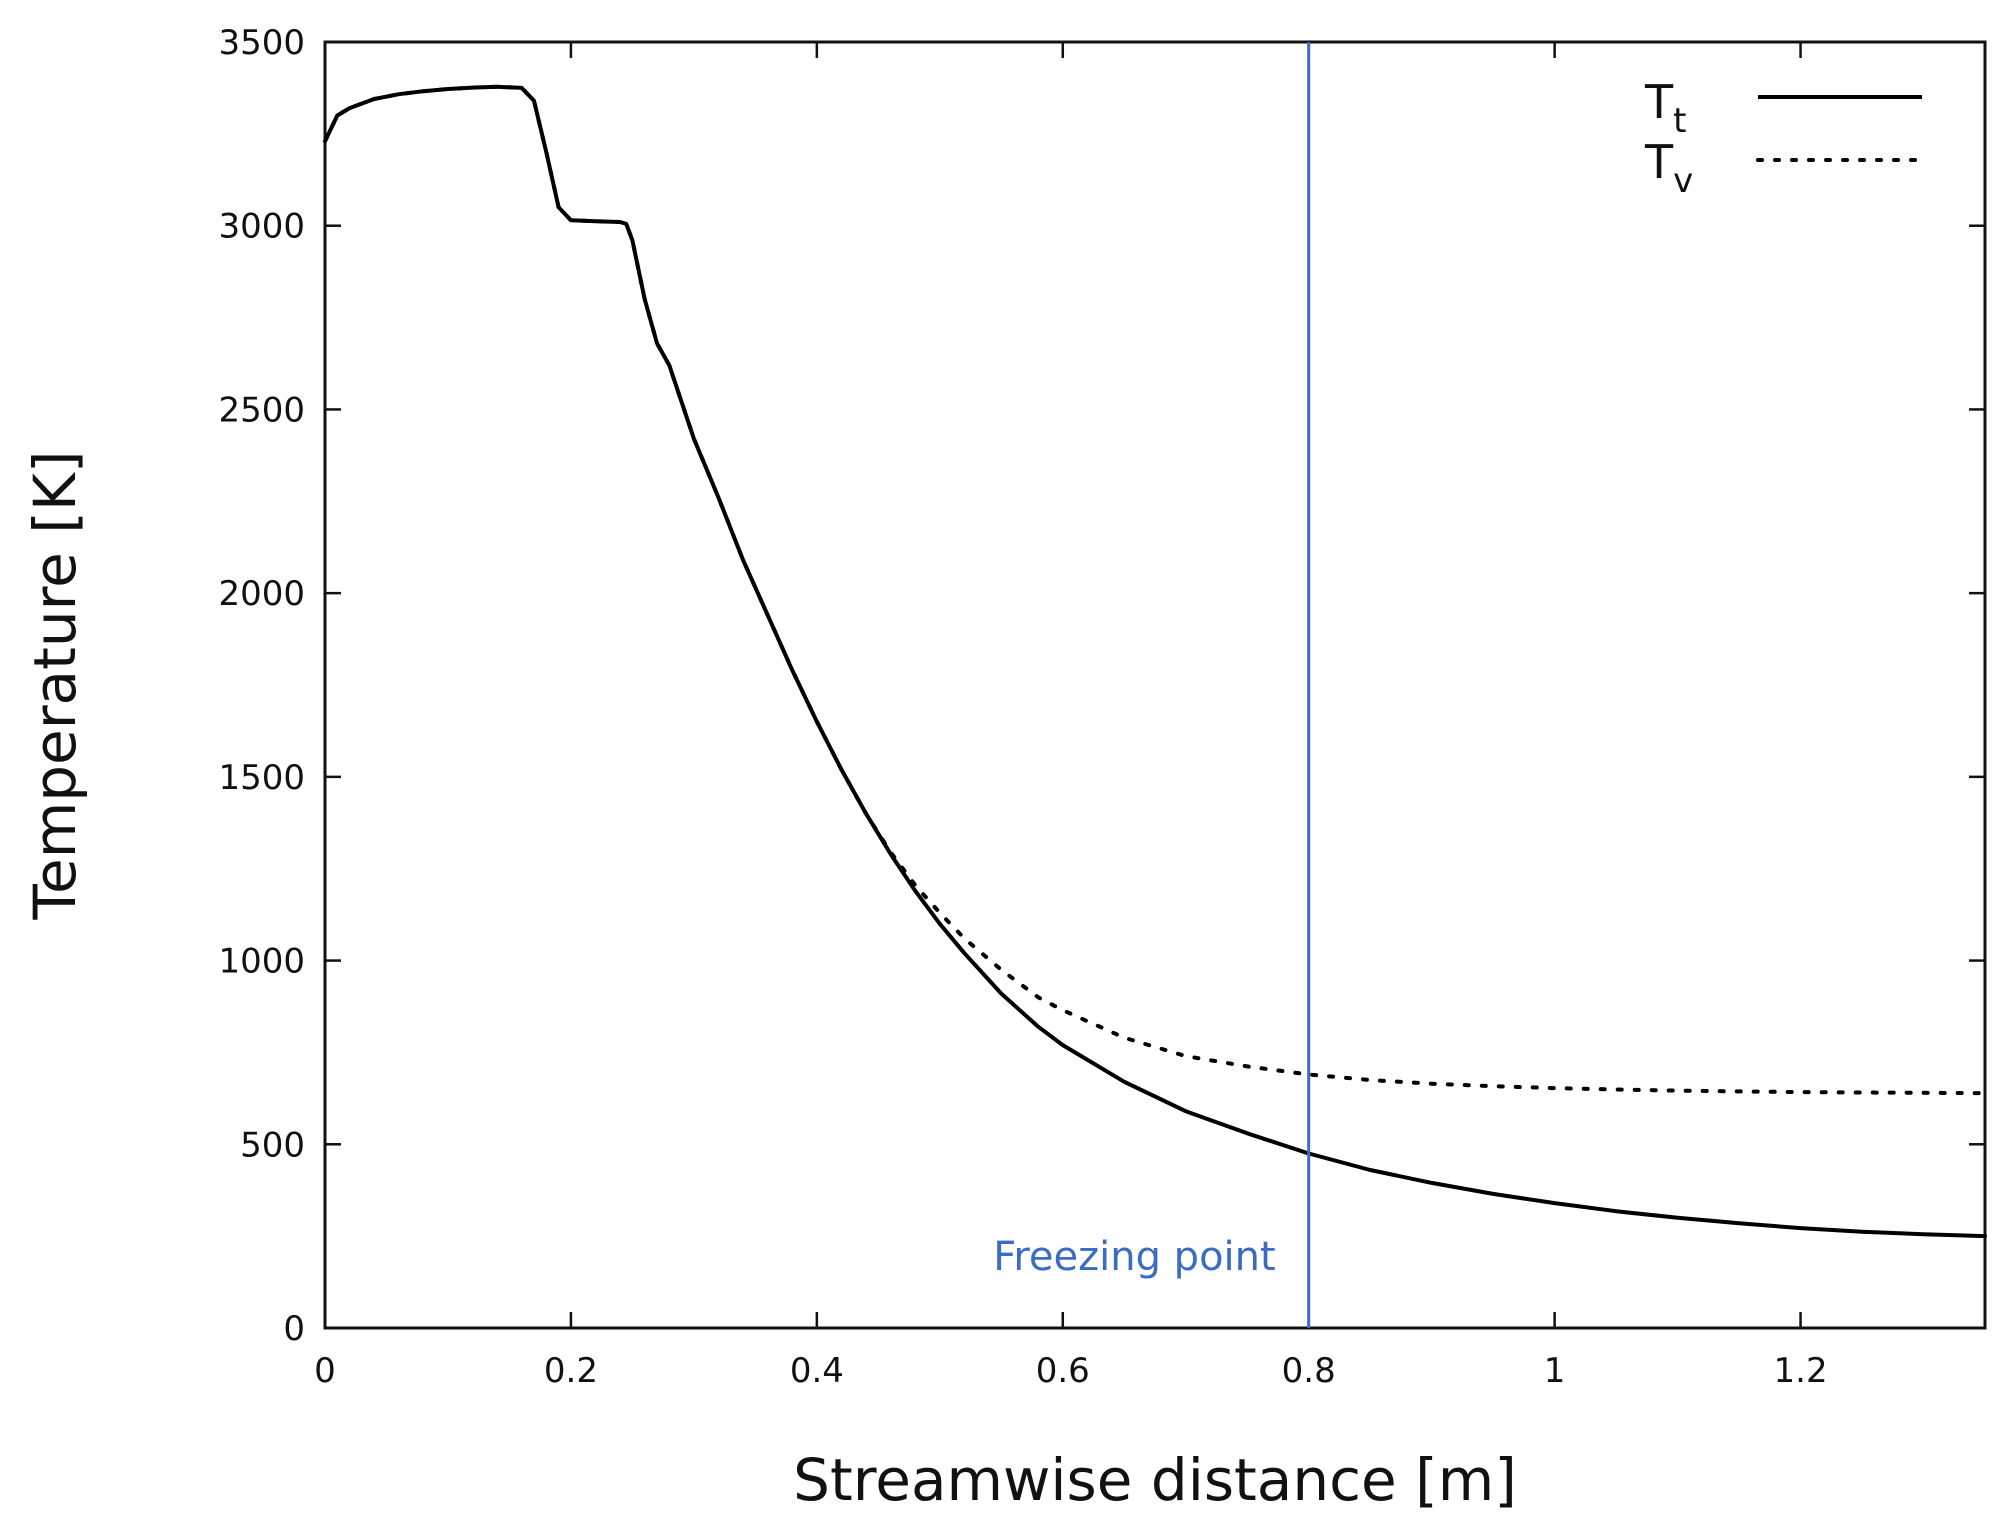 The image size is (2004, 1525). Describe the element at coordinates (261, 227) in the screenshot. I see `y-tick-label: 3000` at that location.